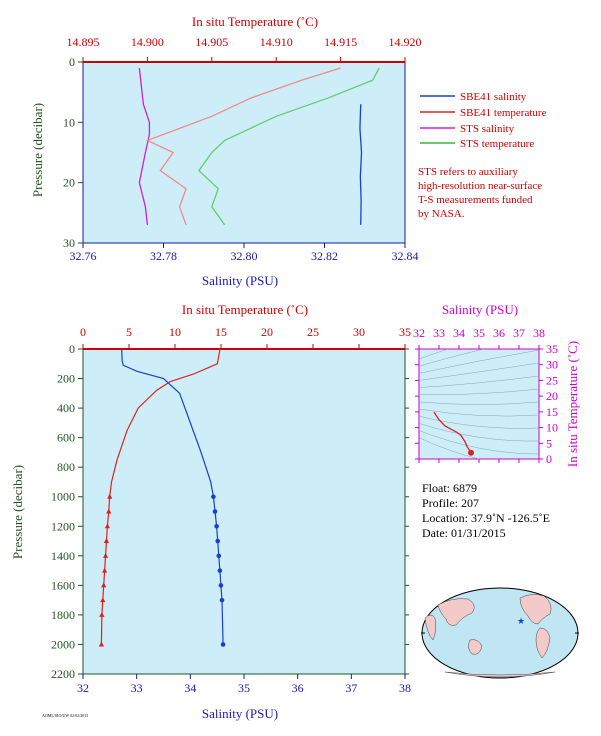 Image resolution: width=601 pixels, height=736 pixels. Describe the element at coordinates (147, 42) in the screenshot. I see `top-temp-tick-label: 14.900` at that location.